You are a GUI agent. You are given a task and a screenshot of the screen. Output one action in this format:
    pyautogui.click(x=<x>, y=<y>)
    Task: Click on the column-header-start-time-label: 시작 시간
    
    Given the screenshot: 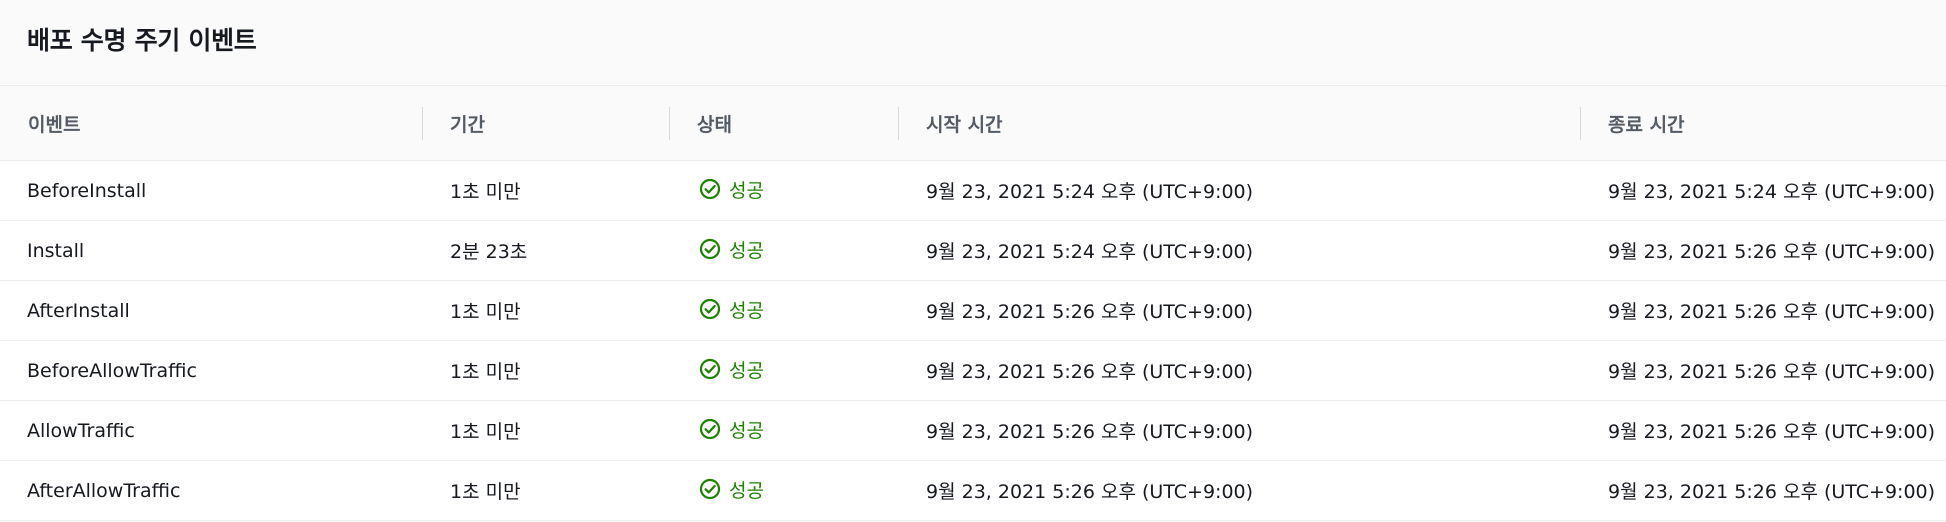 What is the action you would take?
    pyautogui.click(x=964, y=124)
    